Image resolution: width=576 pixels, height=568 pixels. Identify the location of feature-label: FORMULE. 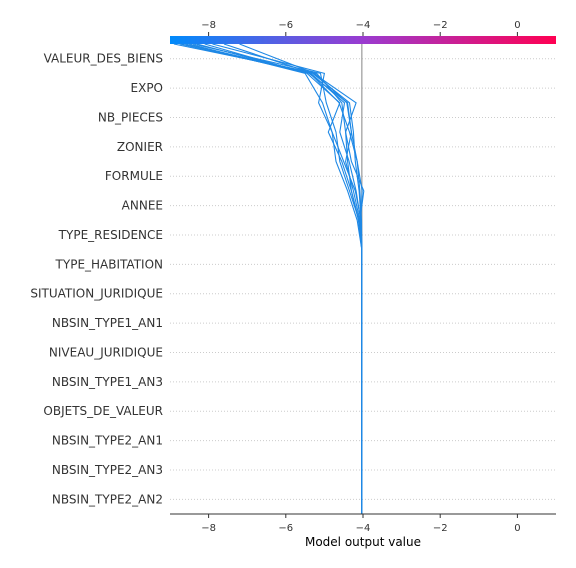
(134, 176).